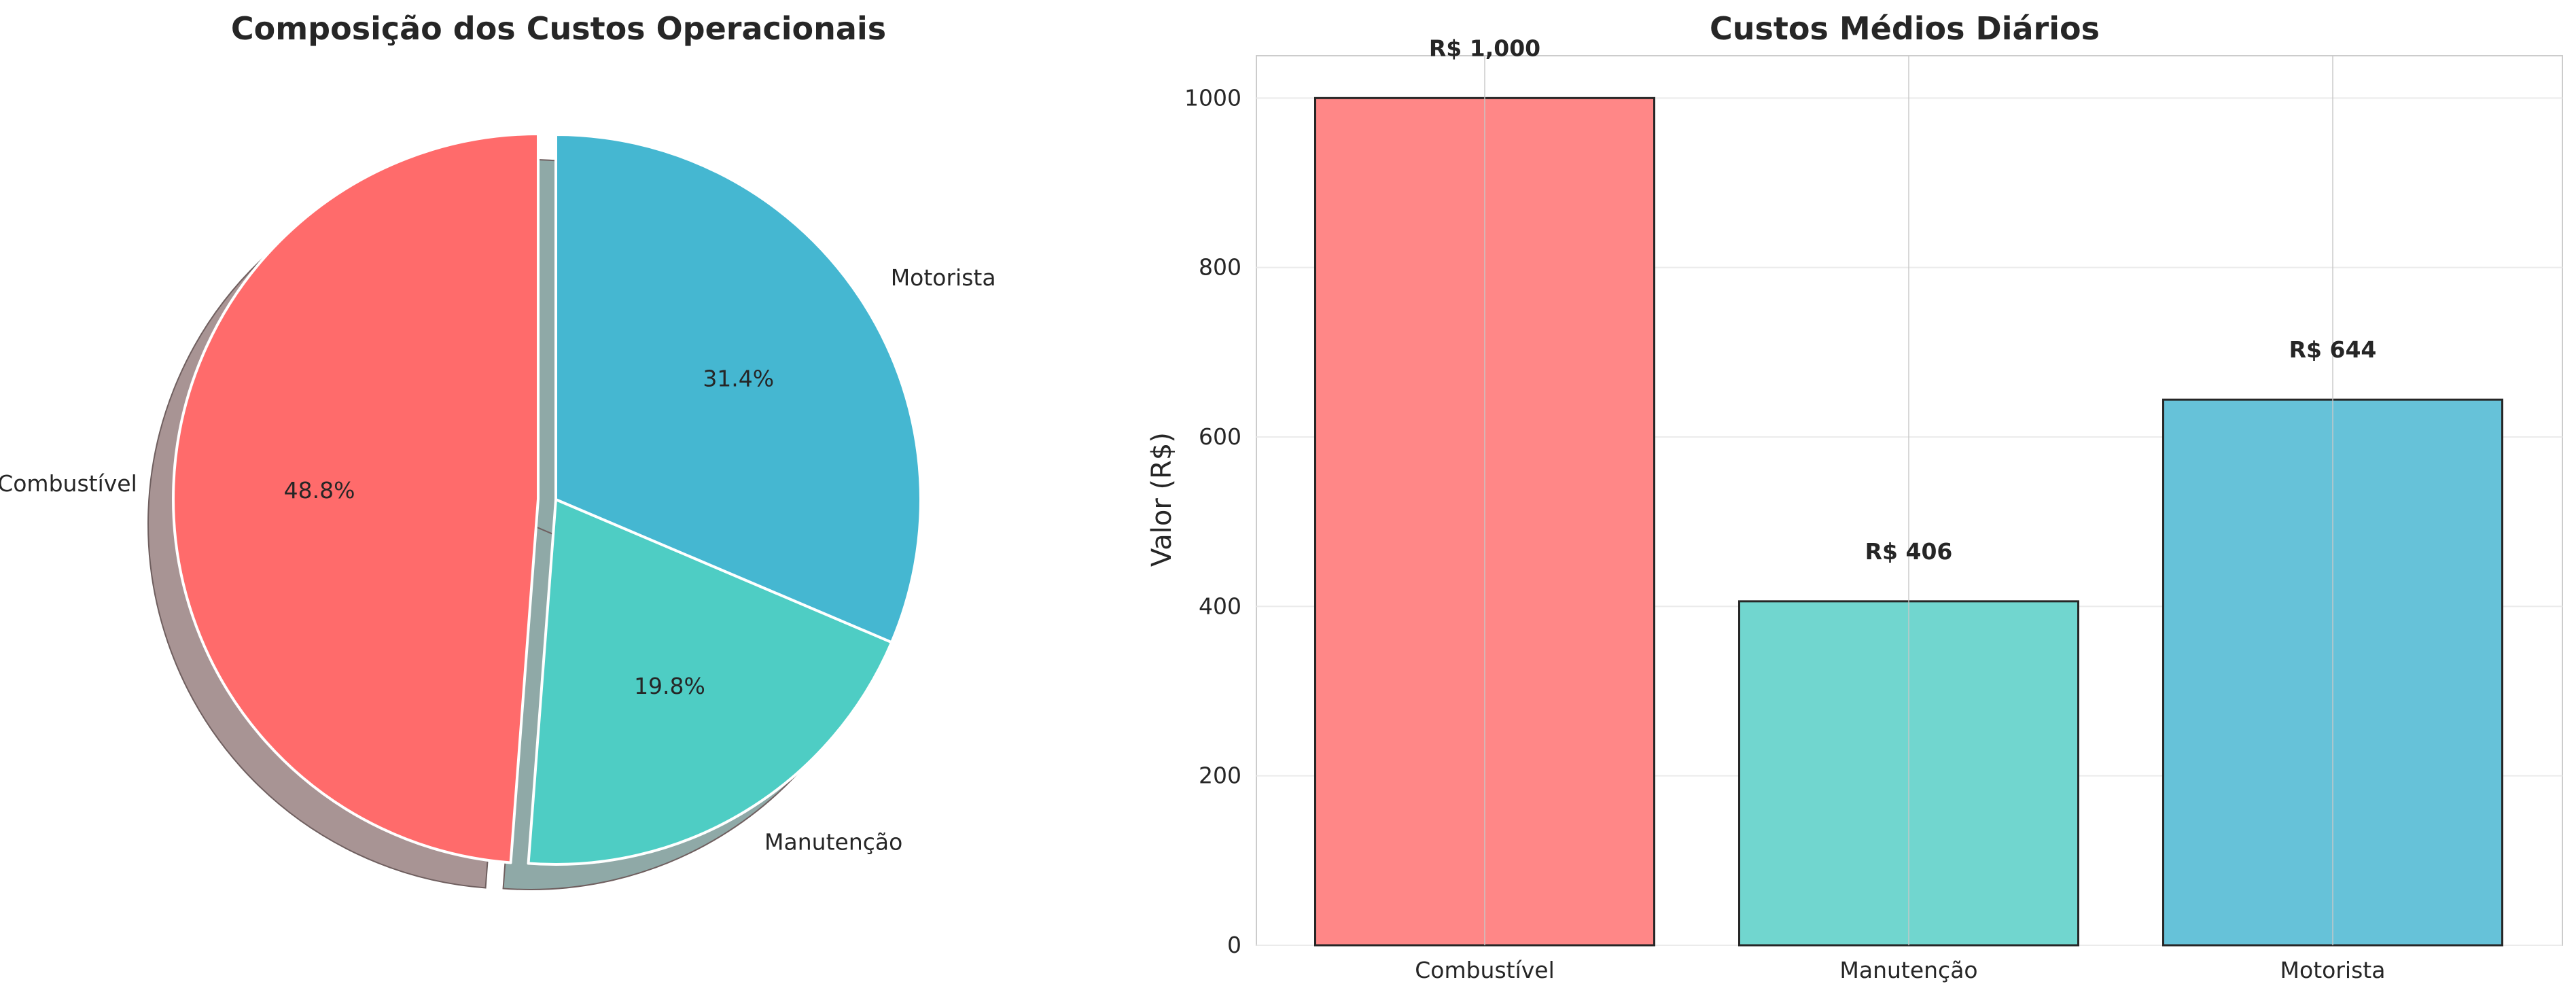 The image size is (2576, 1001). Describe the element at coordinates (1909, 551) in the screenshot. I see `bar-value-label-manutencao: R$ 406` at that location.